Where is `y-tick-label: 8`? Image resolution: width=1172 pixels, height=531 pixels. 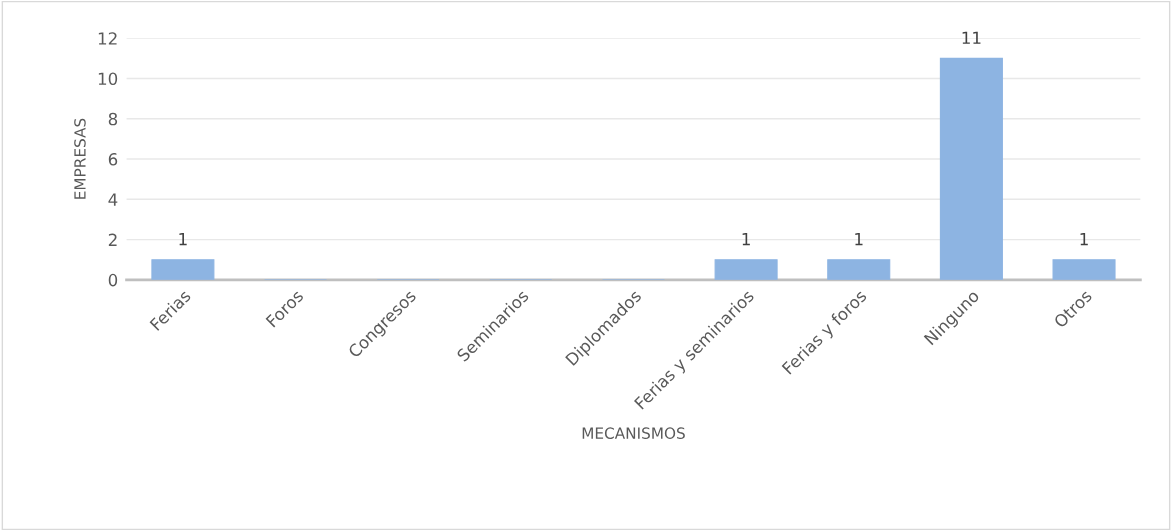
y-tick-label: 8 is located at coordinates (113, 119).